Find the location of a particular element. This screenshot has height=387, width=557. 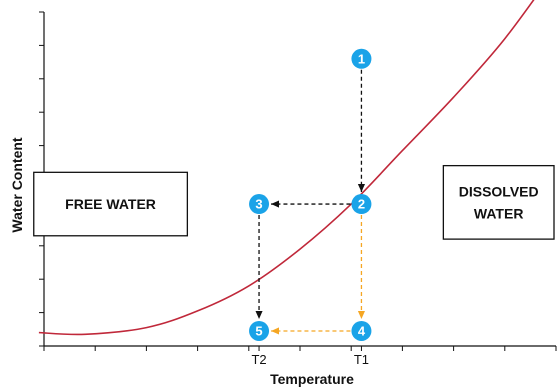

dissolved-water-label: WATER is located at coordinates (499, 213).